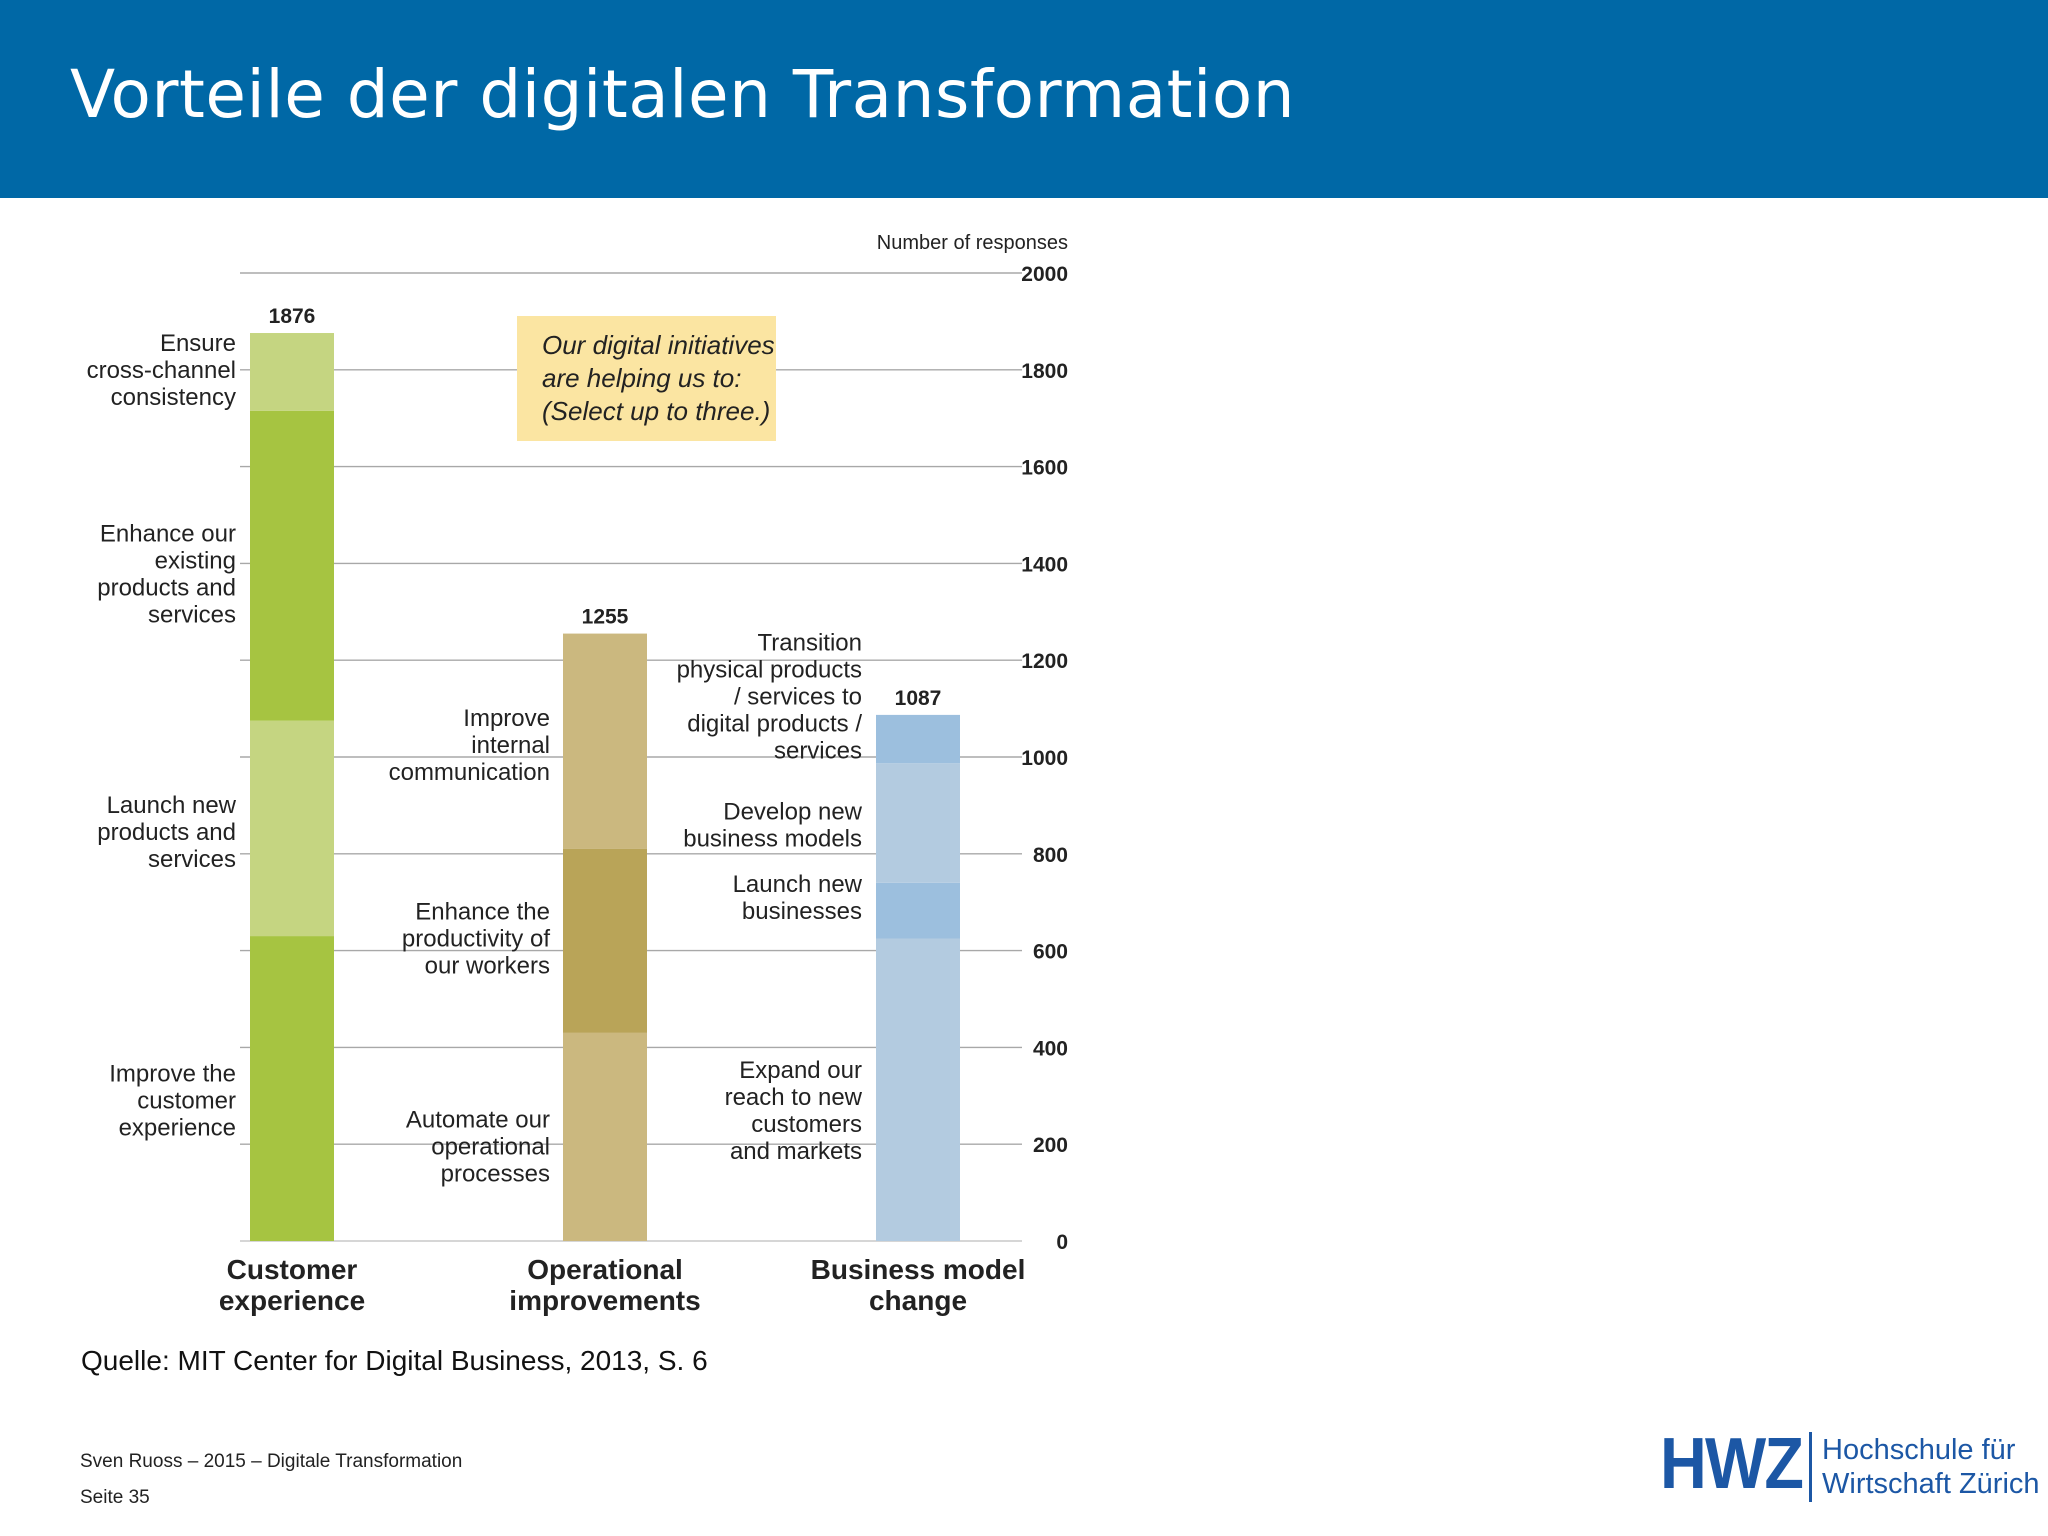 Image resolution: width=2048 pixels, height=1536 pixels. I want to click on y-tick-label: 400, so click(1050, 1048).